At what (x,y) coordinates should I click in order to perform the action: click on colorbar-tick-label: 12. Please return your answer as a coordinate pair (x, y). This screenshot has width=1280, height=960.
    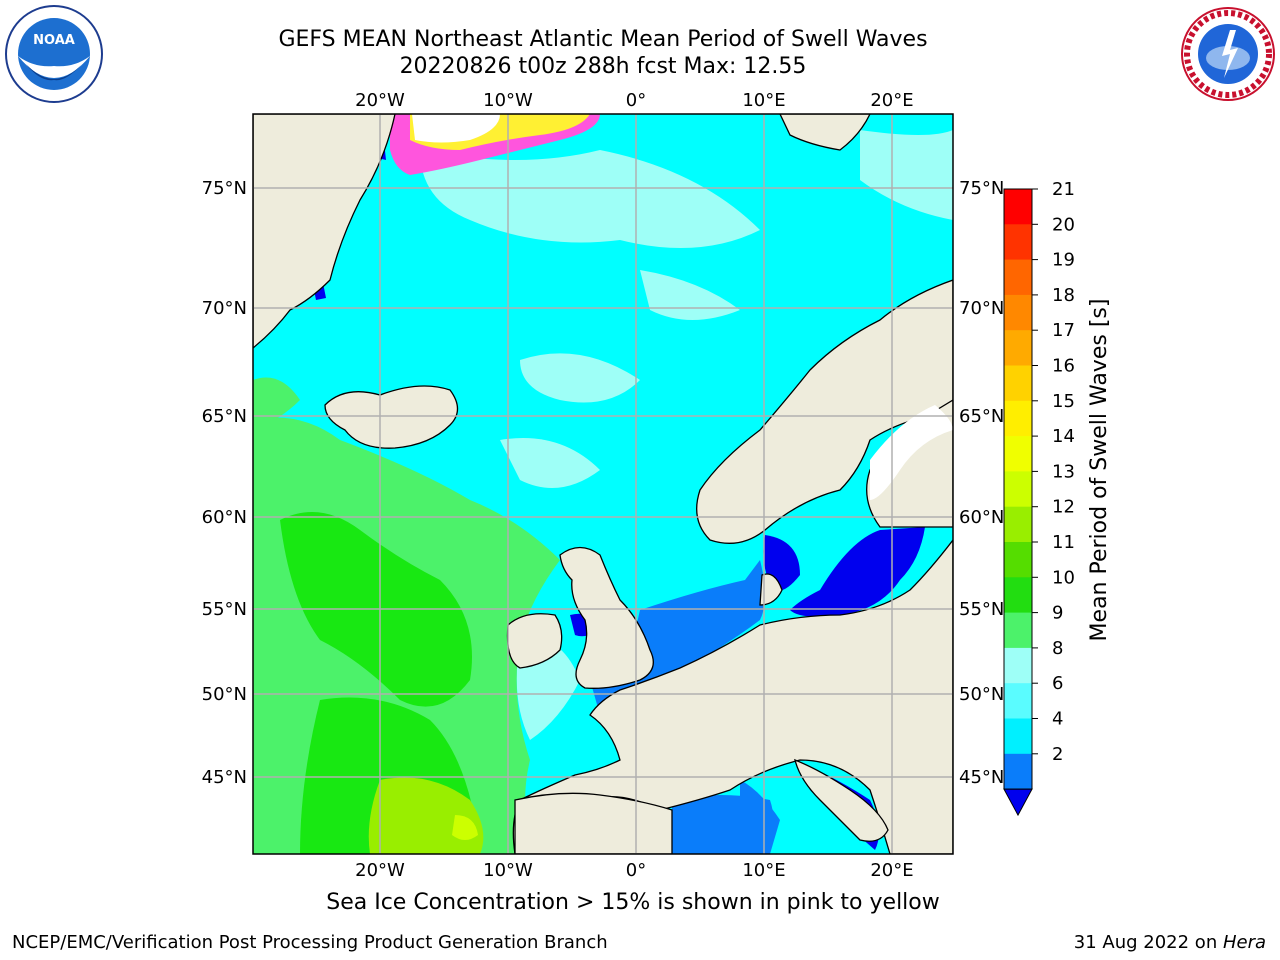
    Looking at the image, I should click on (1063, 507).